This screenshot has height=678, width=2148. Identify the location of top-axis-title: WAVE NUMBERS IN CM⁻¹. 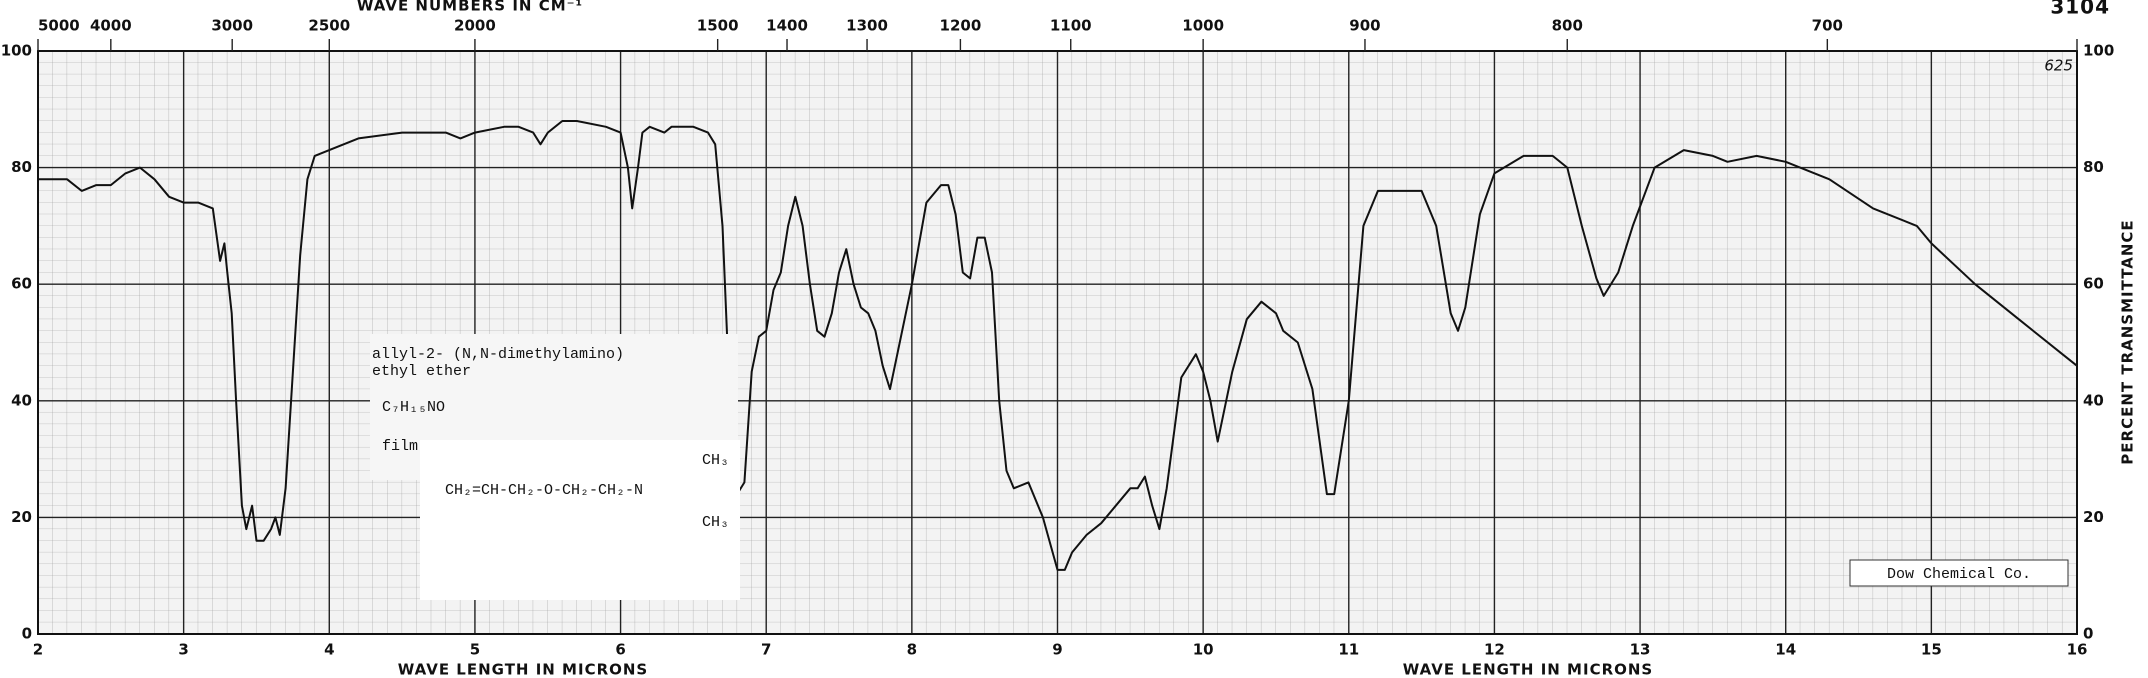
(470, 7).